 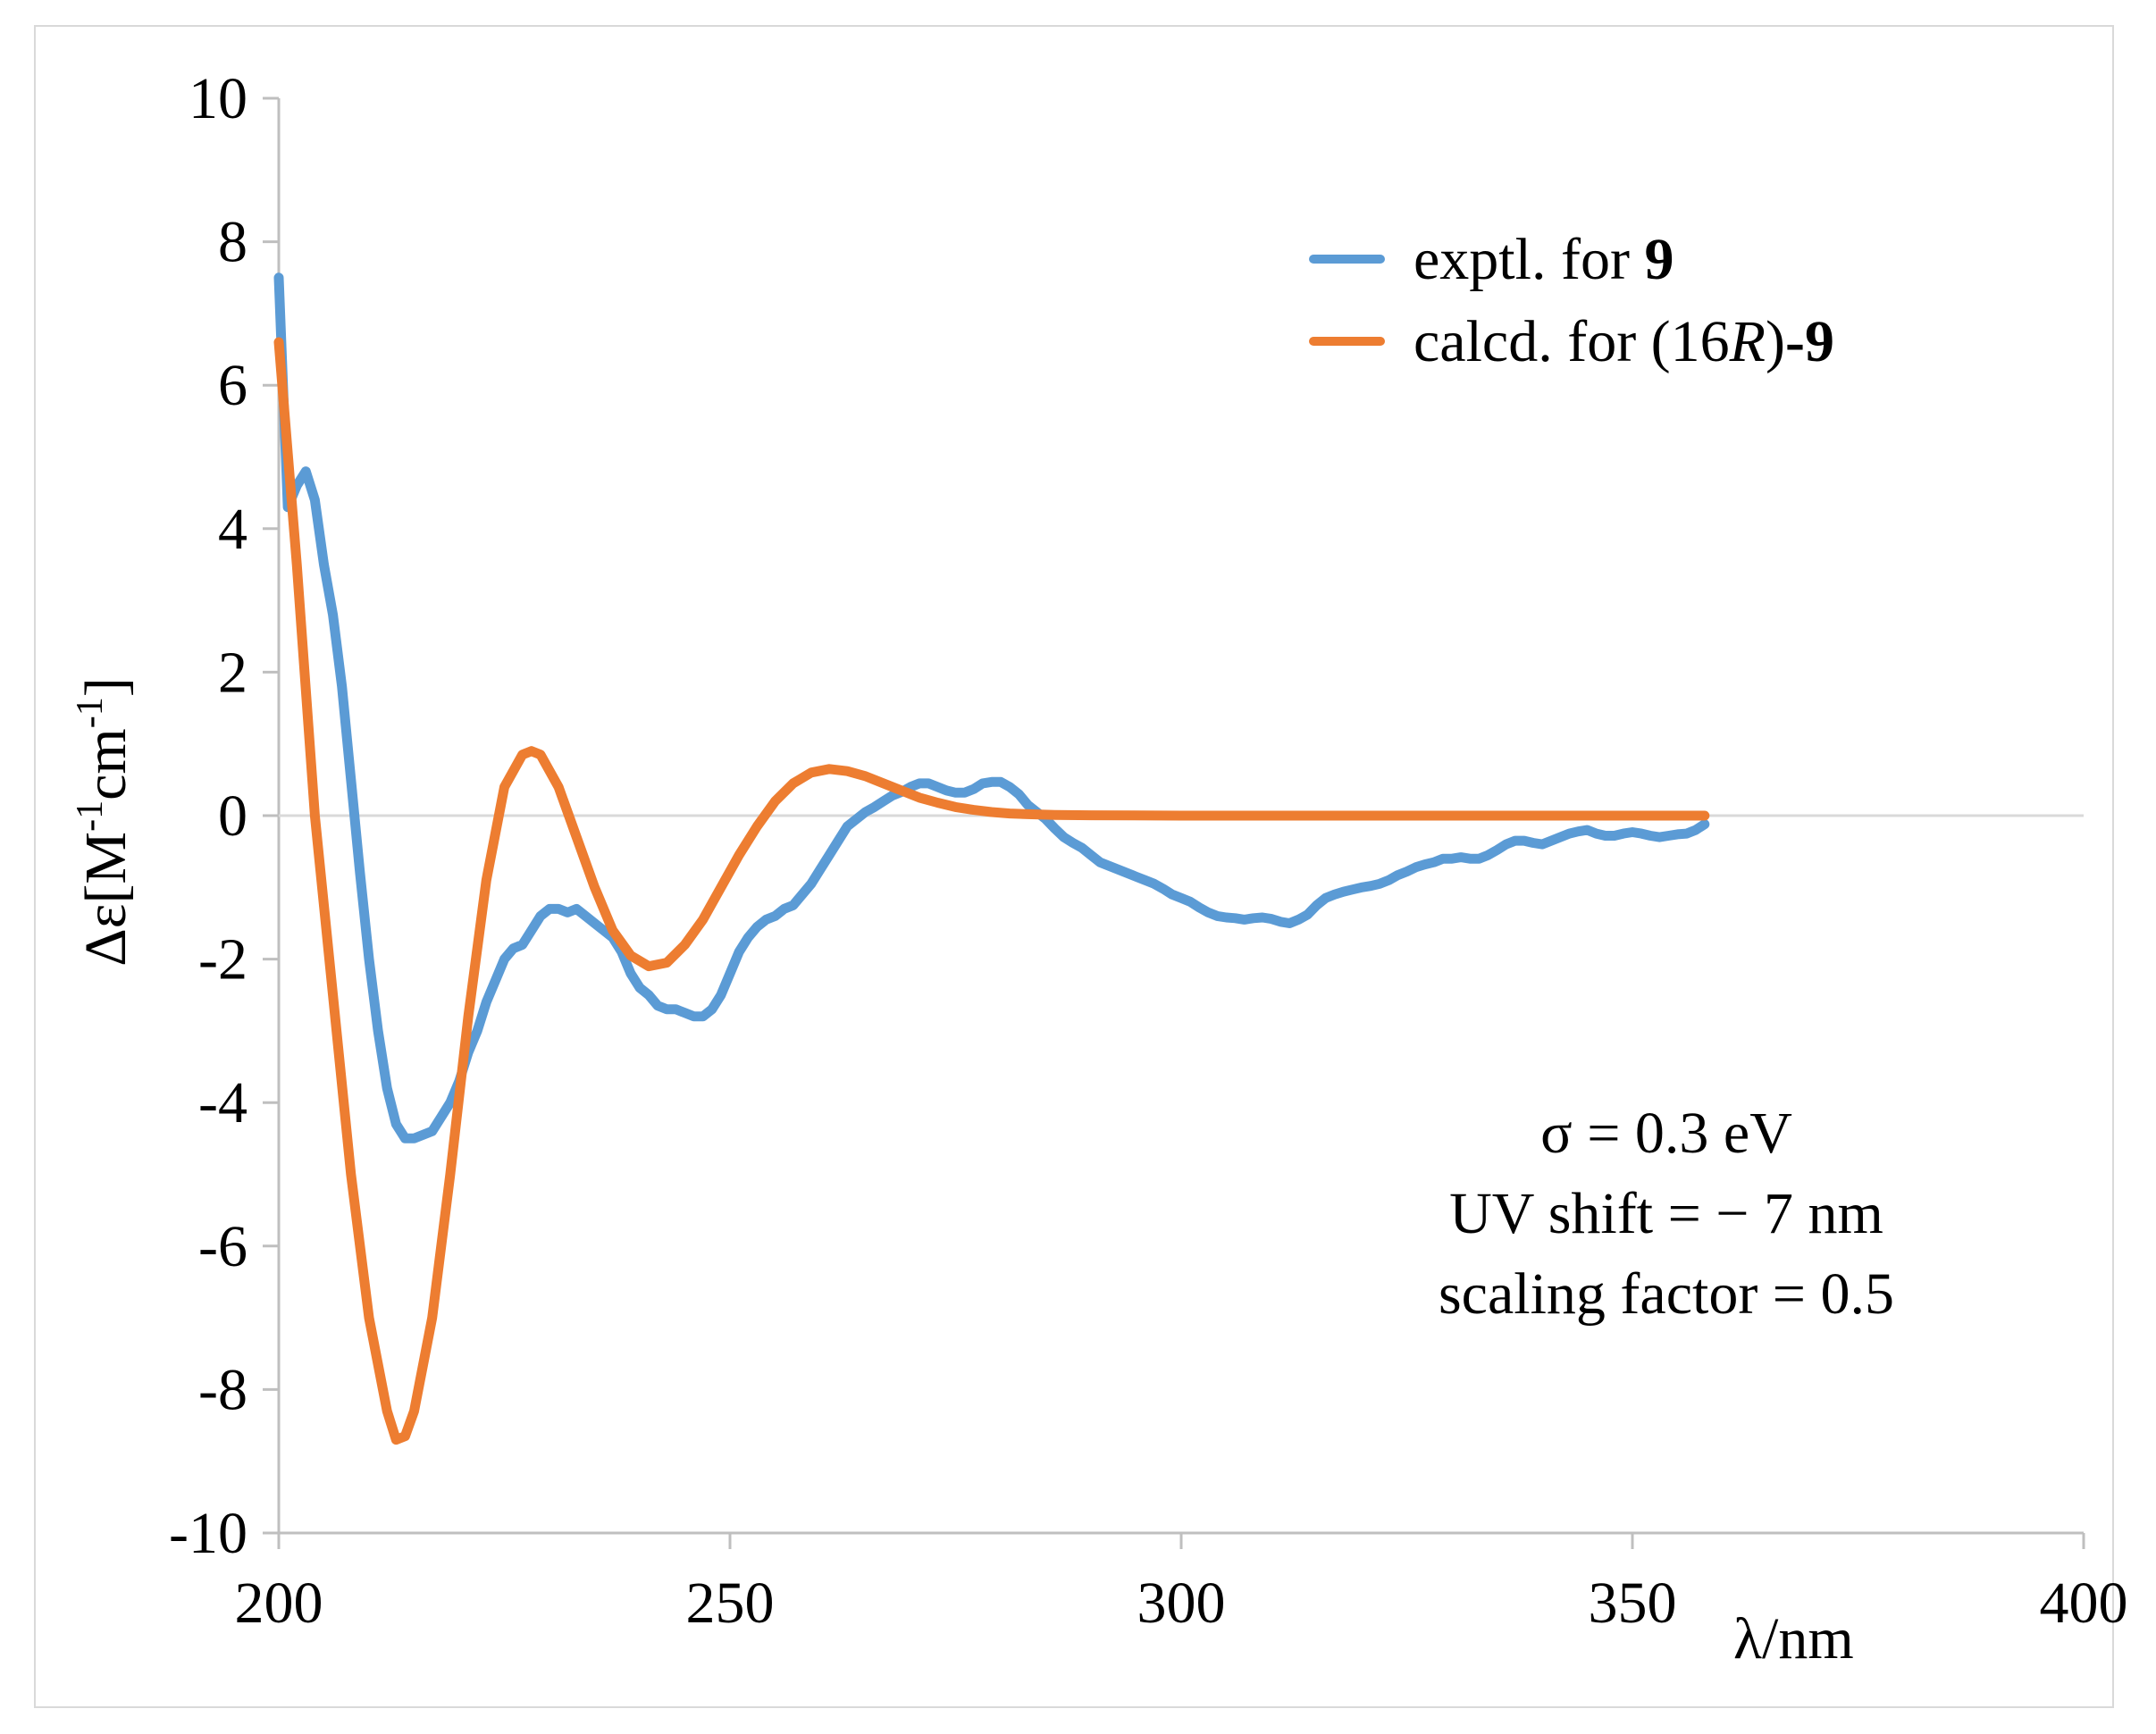 What do you see at coordinates (223, 1102) in the screenshot?
I see `y-tick-label: -4` at bounding box center [223, 1102].